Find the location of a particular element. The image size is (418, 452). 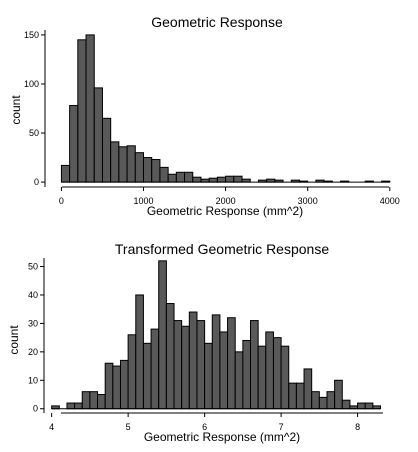

x-tick-label: 3000 is located at coordinates (308, 201).